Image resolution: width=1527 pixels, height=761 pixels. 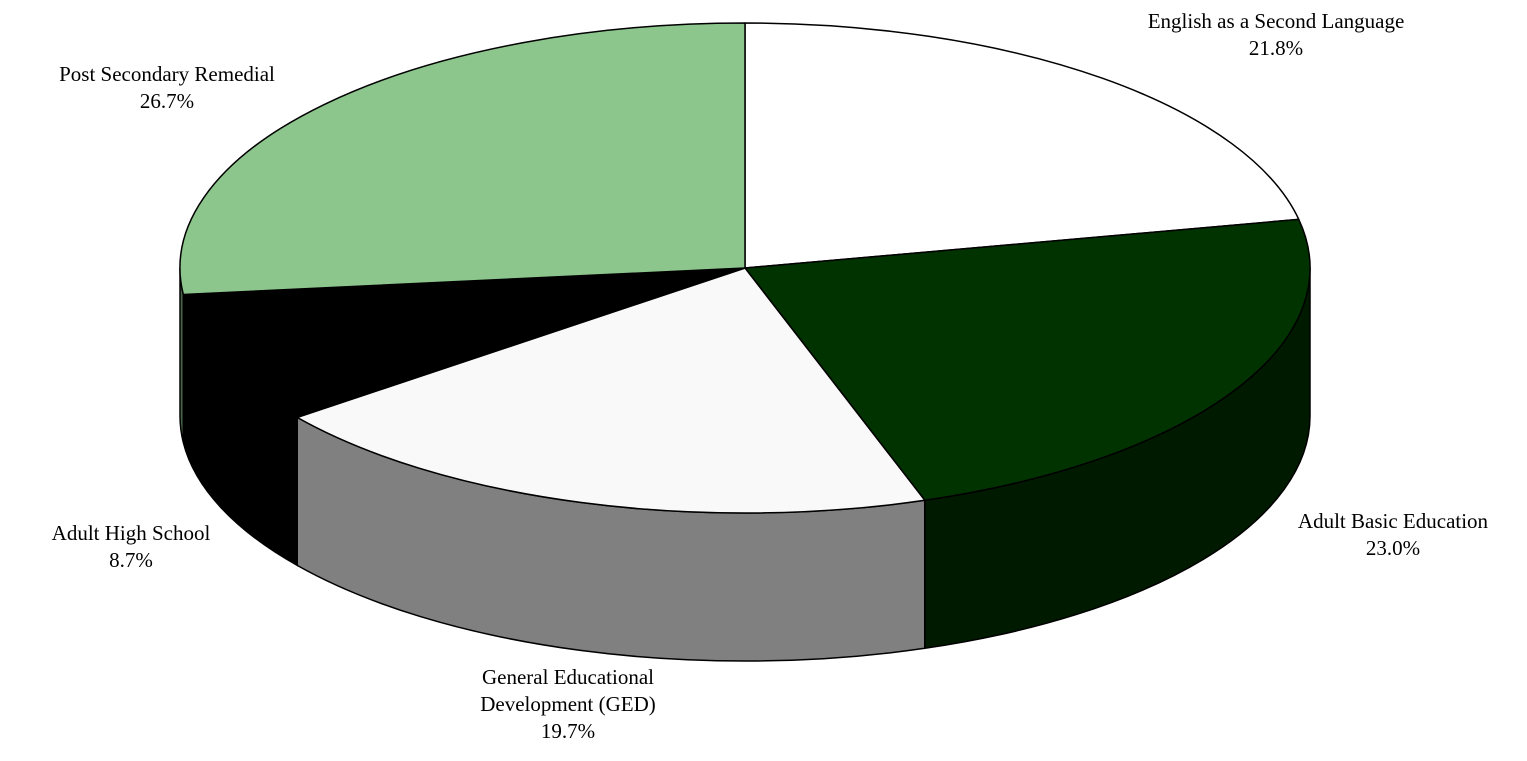 I want to click on pie-slice-post-secondary-remedial, so click(x=462, y=159).